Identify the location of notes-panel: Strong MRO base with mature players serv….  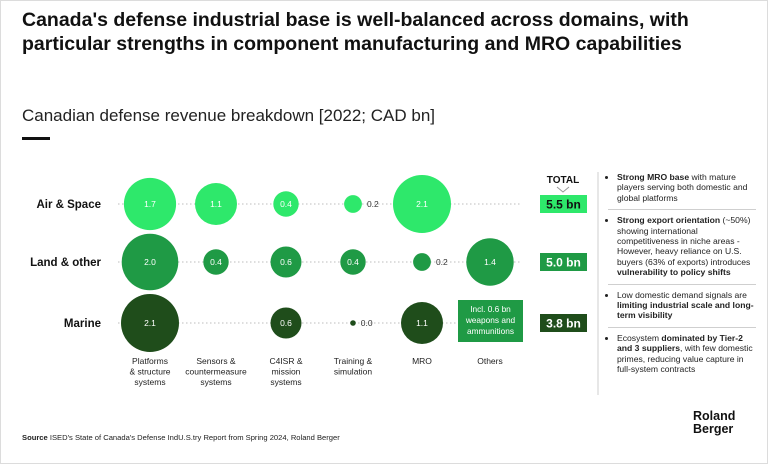
(682, 276).